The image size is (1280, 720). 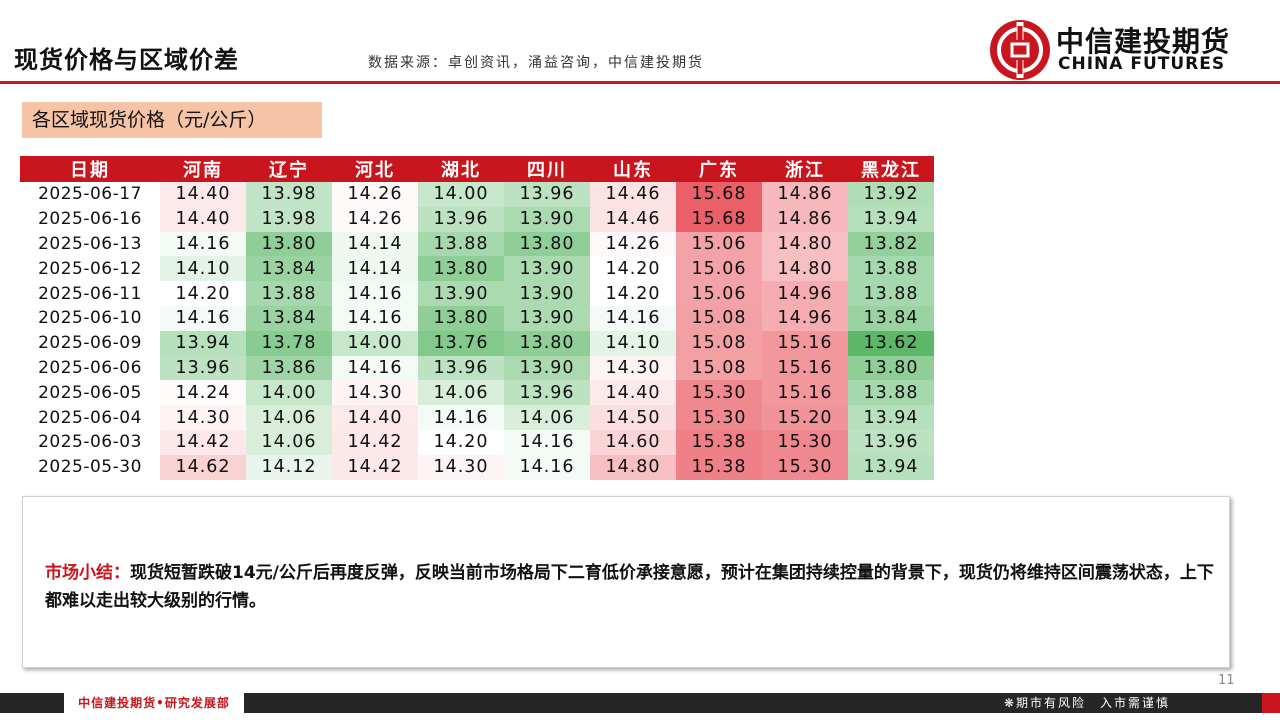 I want to click on date-cell: 2025-06-16, so click(x=90, y=219).